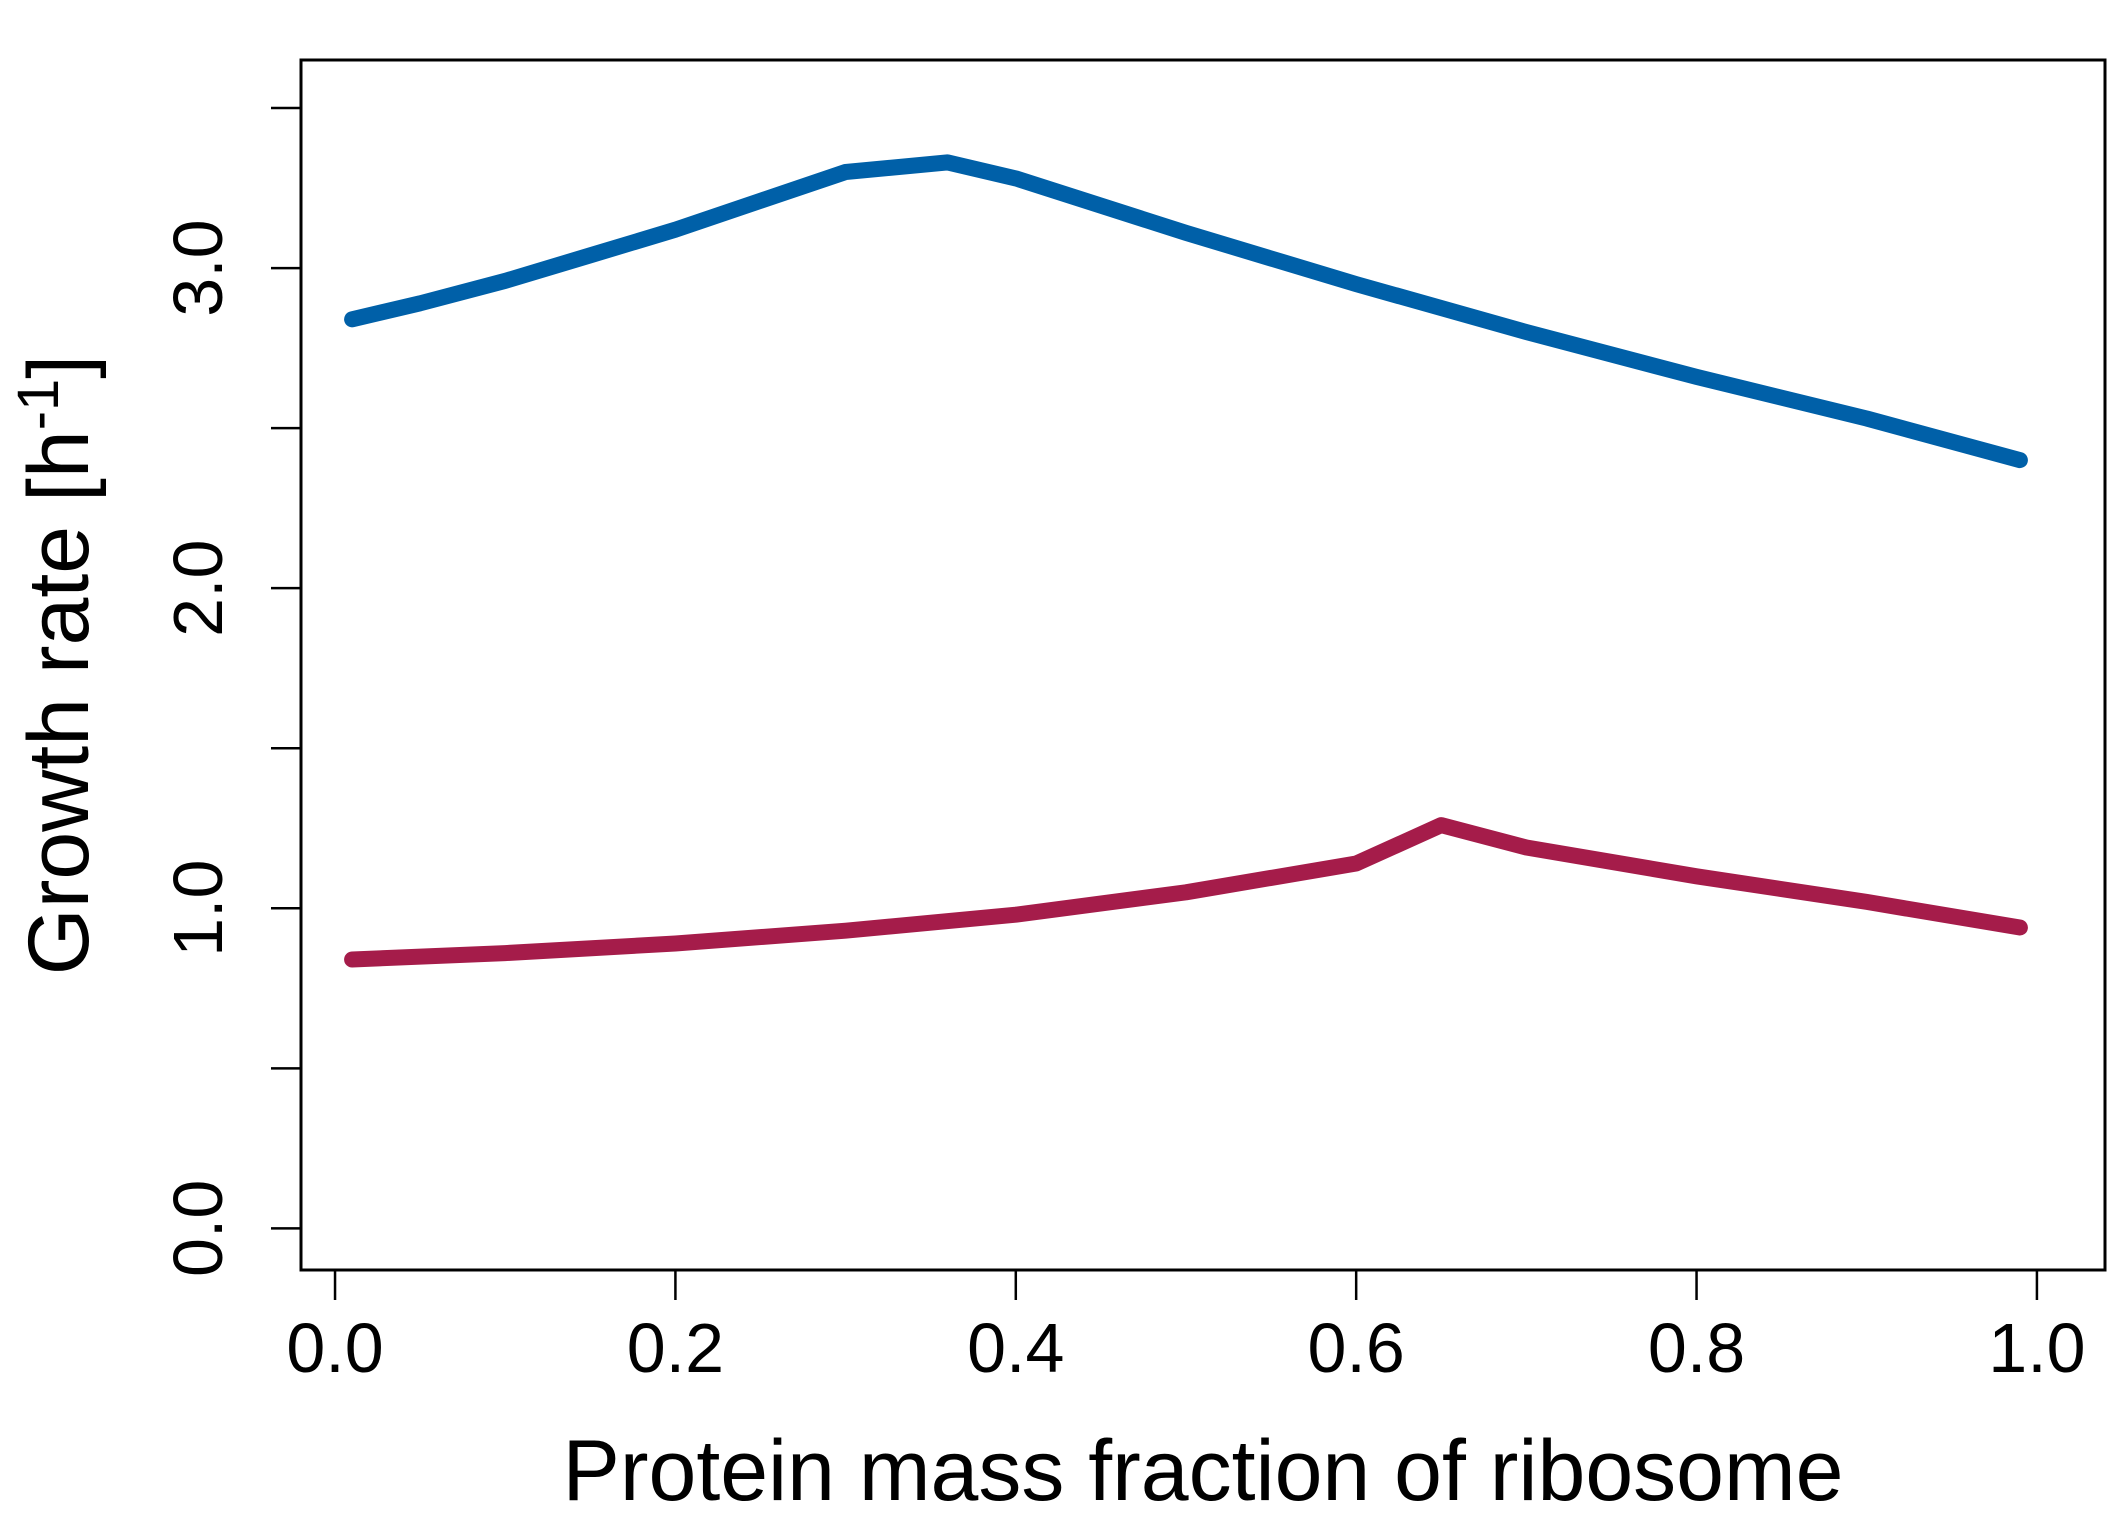  What do you see at coordinates (2036, 1348) in the screenshot?
I see `x-tick-label: 1.0` at bounding box center [2036, 1348].